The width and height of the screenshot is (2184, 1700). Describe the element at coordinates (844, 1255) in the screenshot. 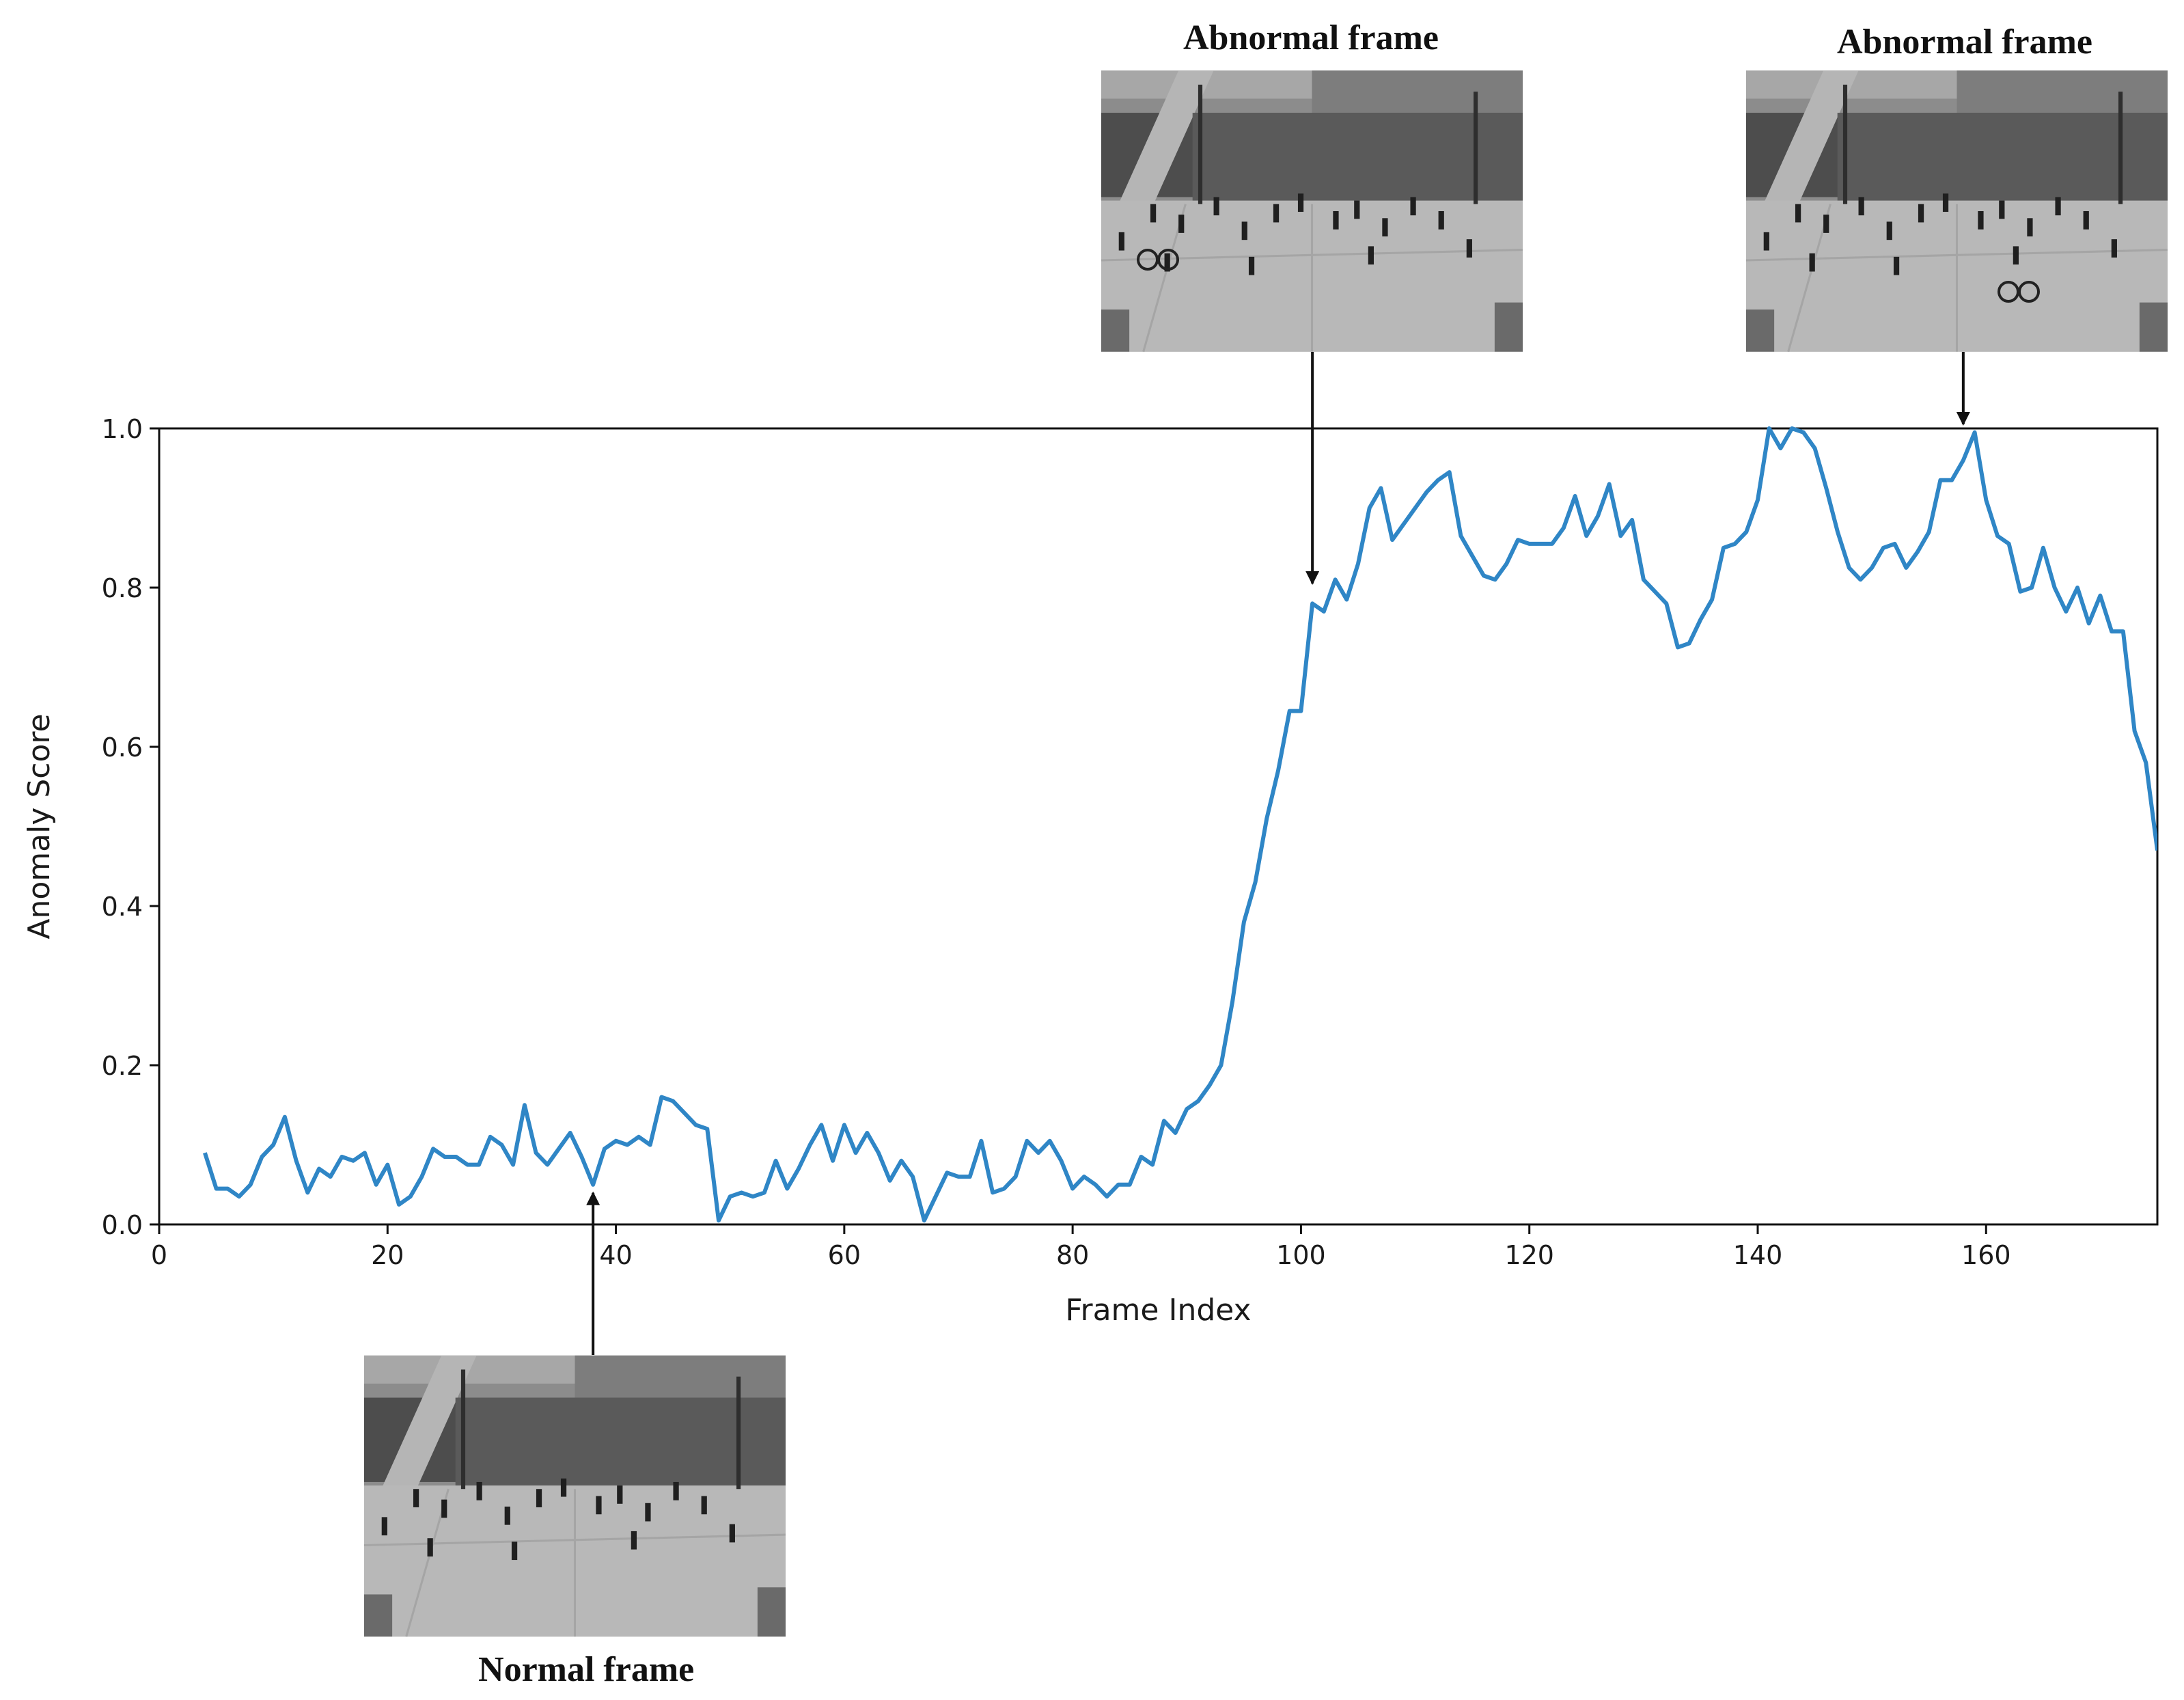

I see `x-tick-label: 60` at that location.